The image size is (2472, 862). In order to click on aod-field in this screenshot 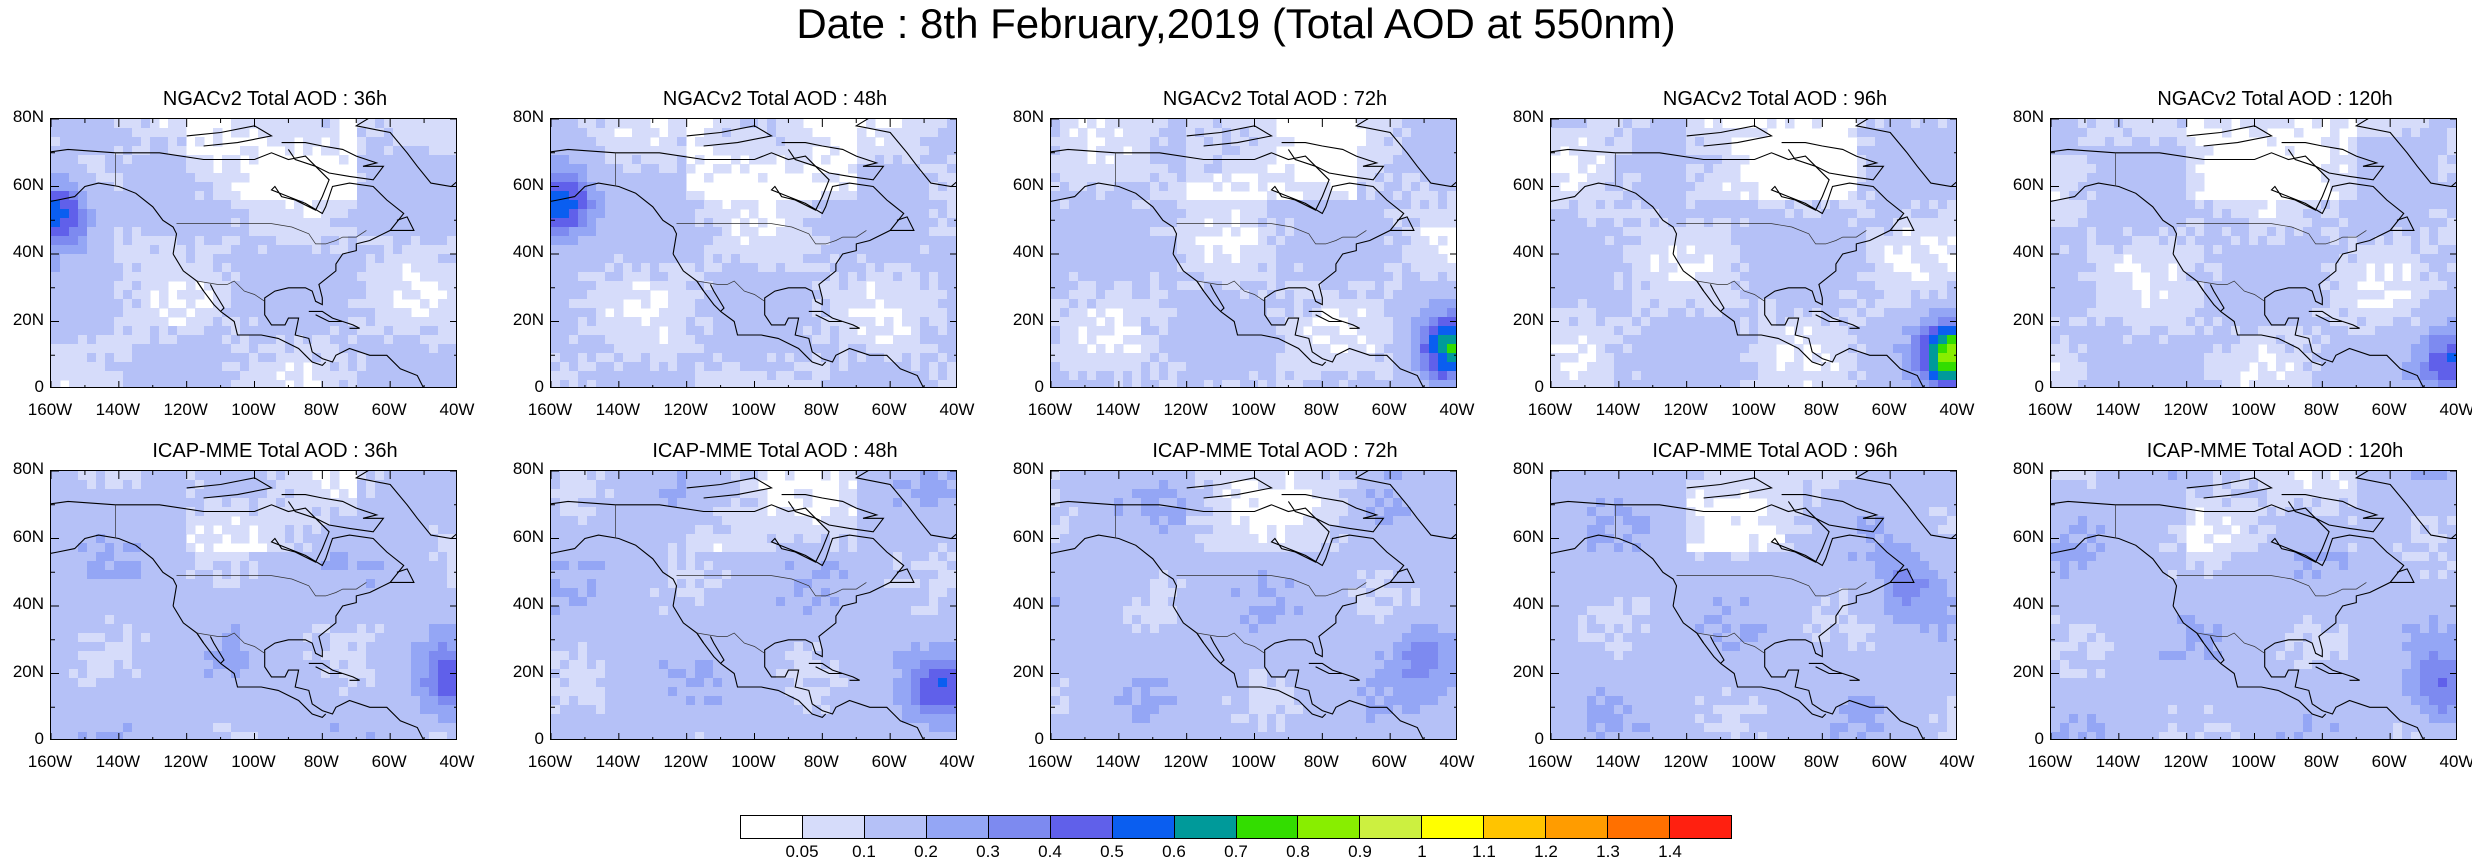, I will do `click(253, 253)`.